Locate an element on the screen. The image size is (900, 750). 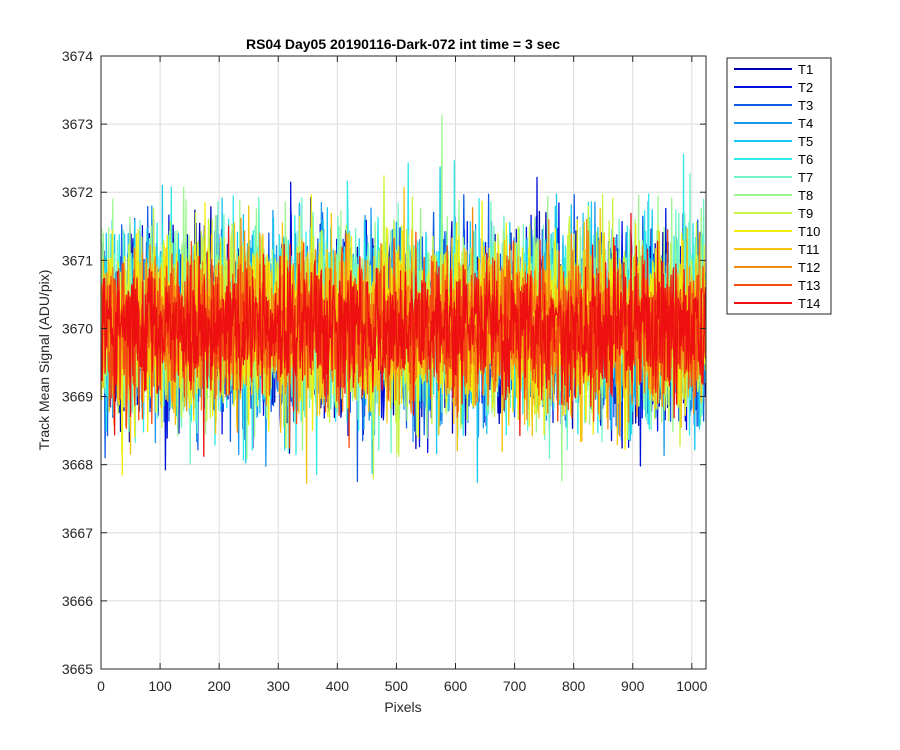
legend-item-t6: T6 is located at coordinates (773, 159).